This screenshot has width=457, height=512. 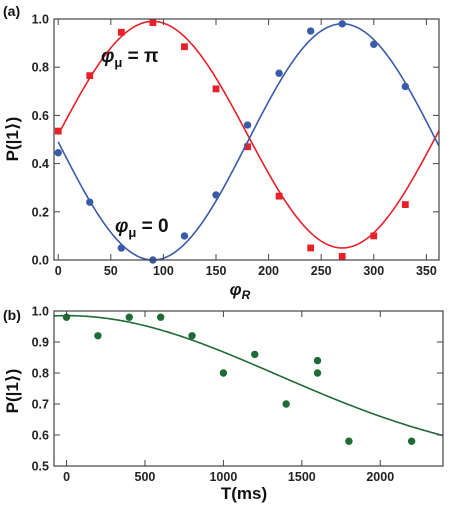 What do you see at coordinates (426, 271) in the screenshot?
I see `x-tick-label: 350` at bounding box center [426, 271].